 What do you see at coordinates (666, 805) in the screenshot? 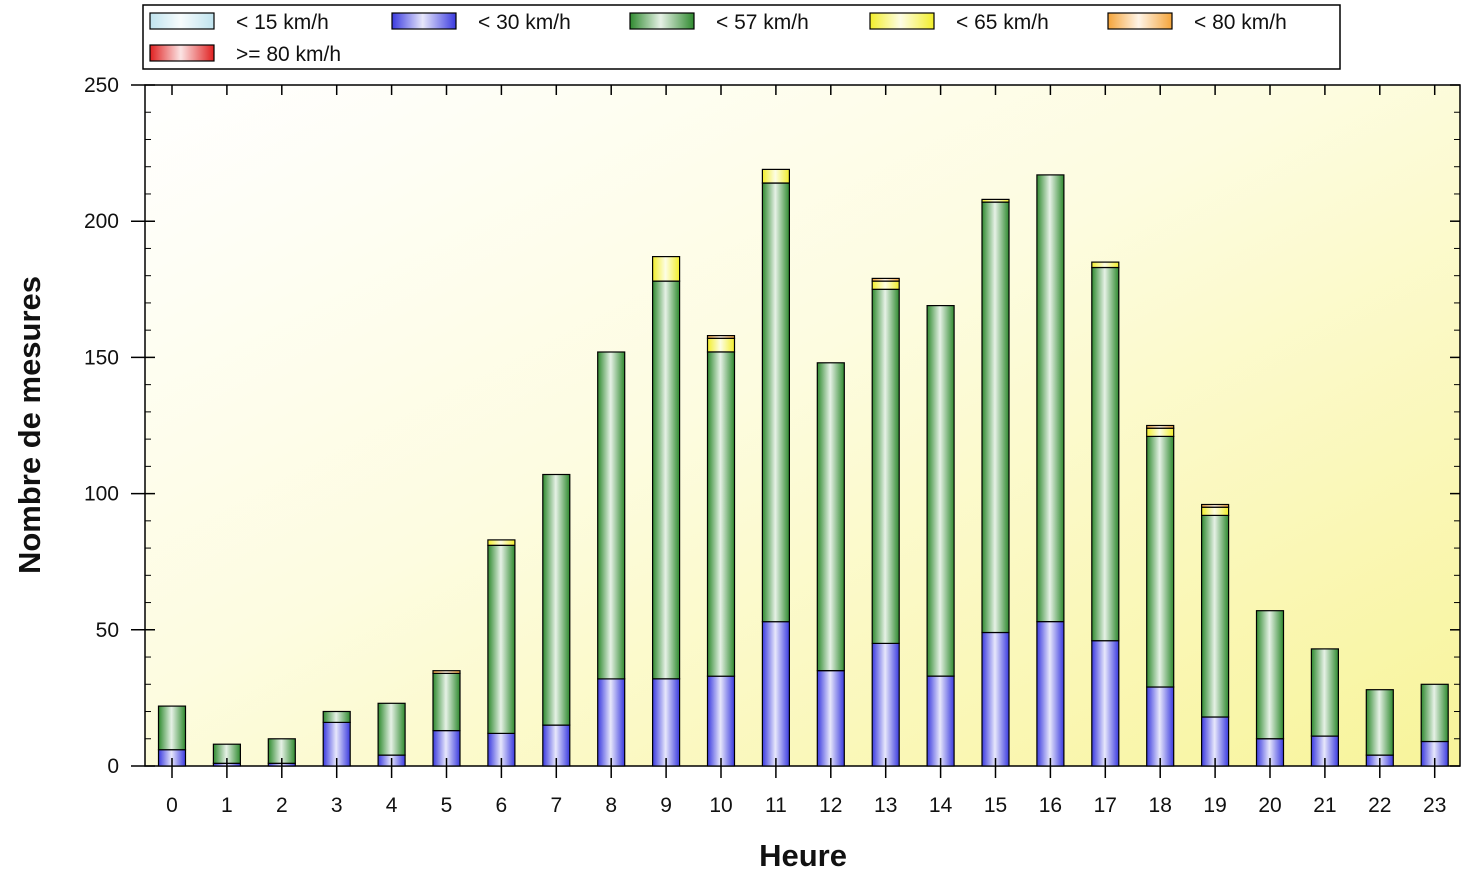
I see `x-tick-label: 9` at bounding box center [666, 805].